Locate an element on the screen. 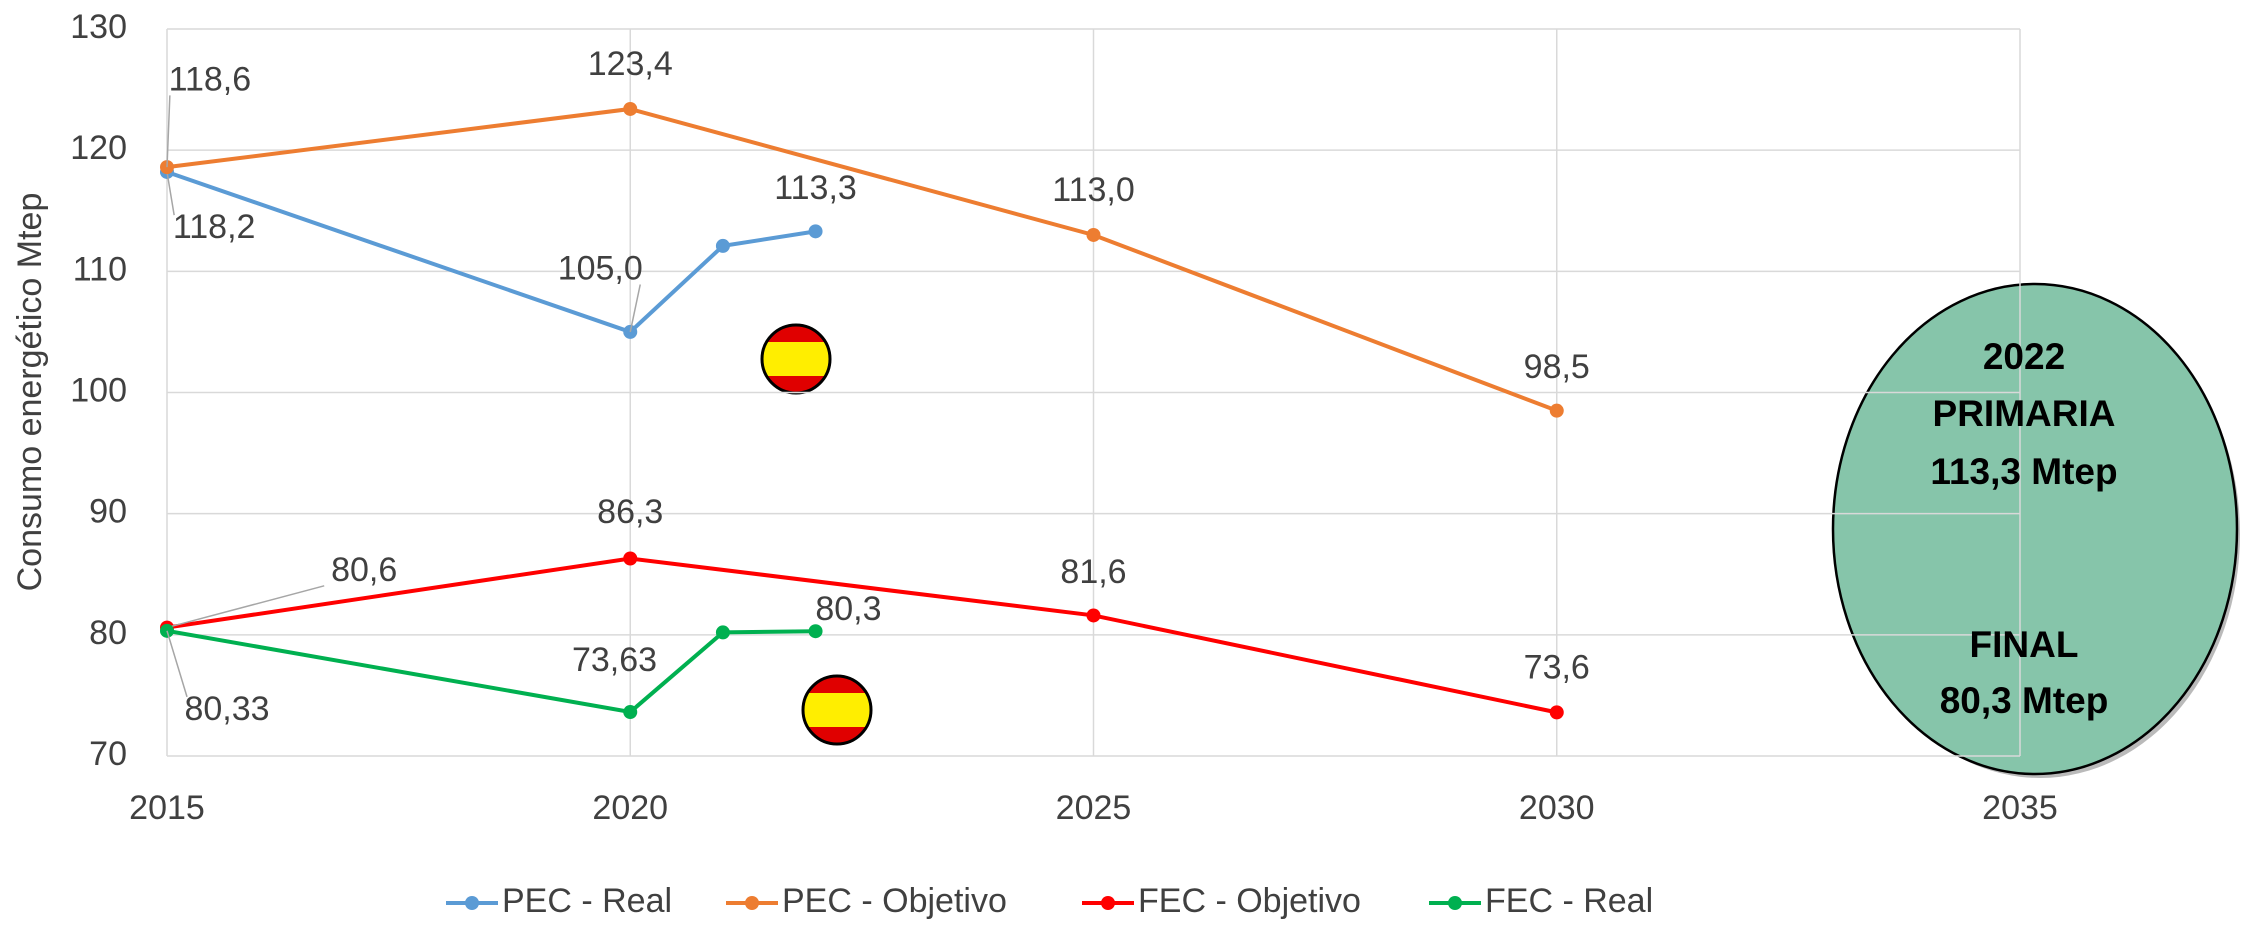 The height and width of the screenshot is (925, 2241). data-label: 81,6 is located at coordinates (1093, 572).